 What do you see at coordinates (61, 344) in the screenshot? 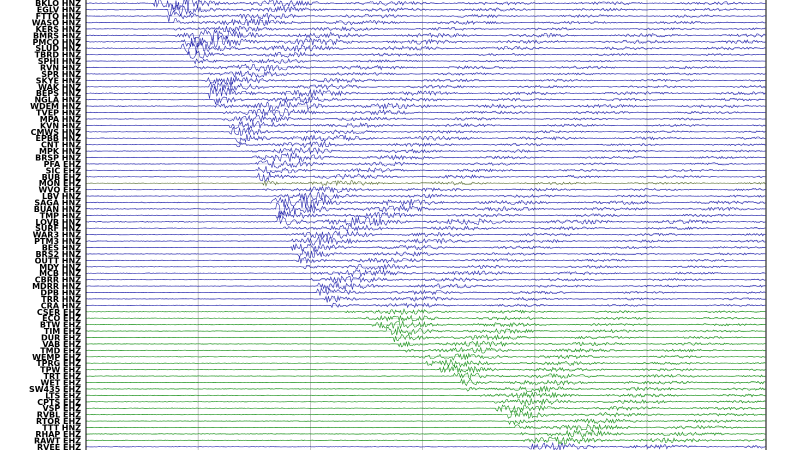
I see `station-label: VAB EHZ` at bounding box center [61, 344].